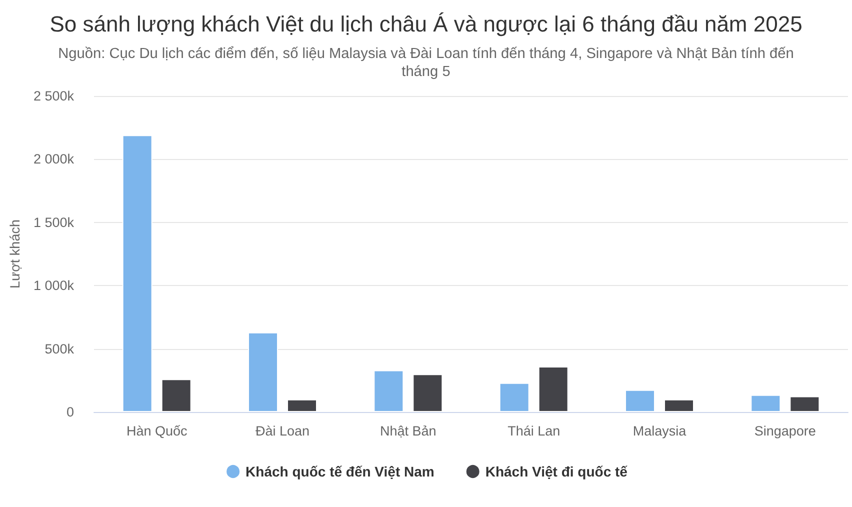  I want to click on x-tick-label: Hàn Quốc, so click(157, 431).